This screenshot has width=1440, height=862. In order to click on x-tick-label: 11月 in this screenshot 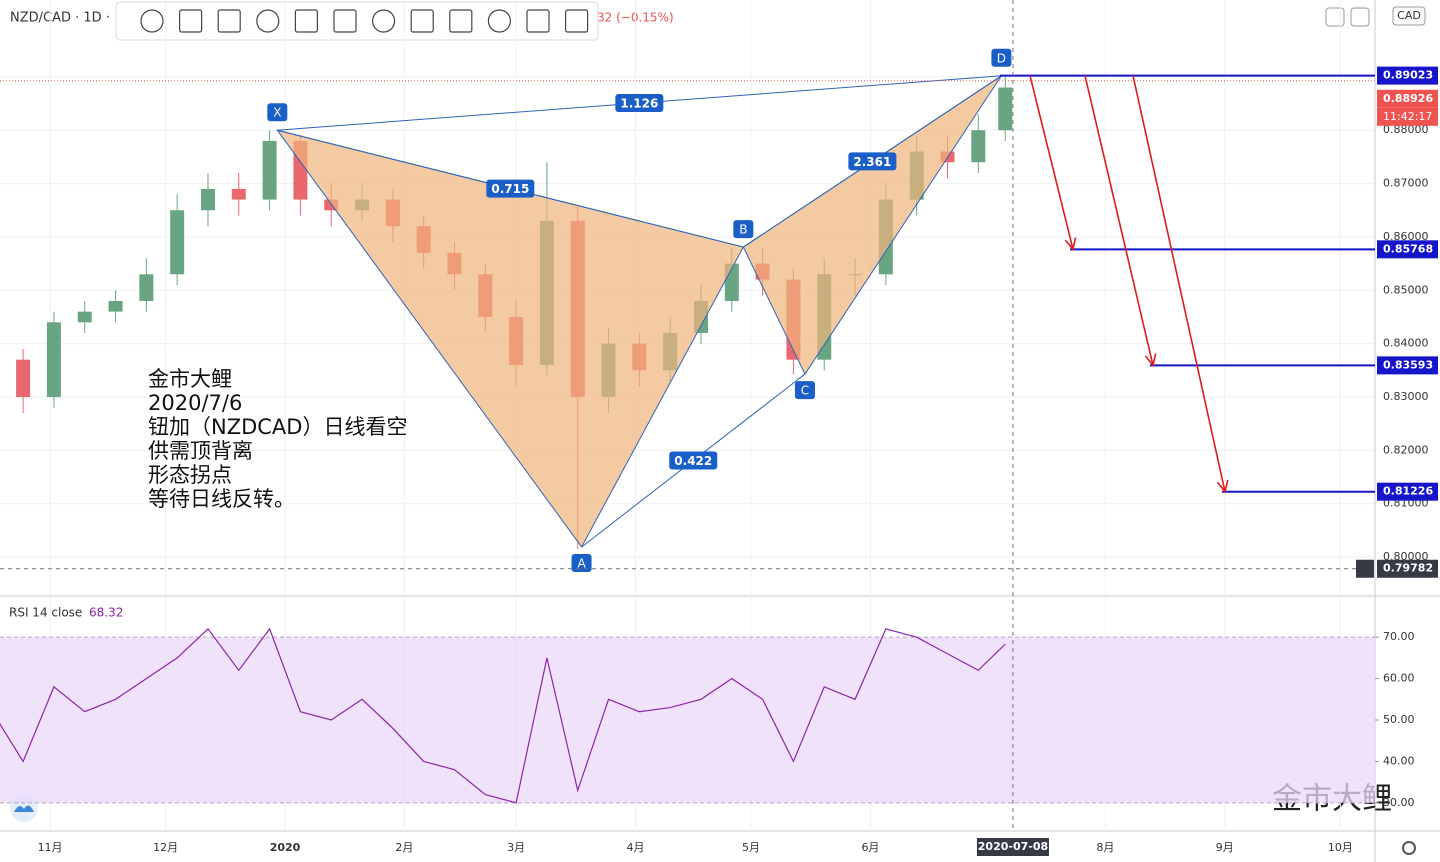, I will do `click(50, 847)`.